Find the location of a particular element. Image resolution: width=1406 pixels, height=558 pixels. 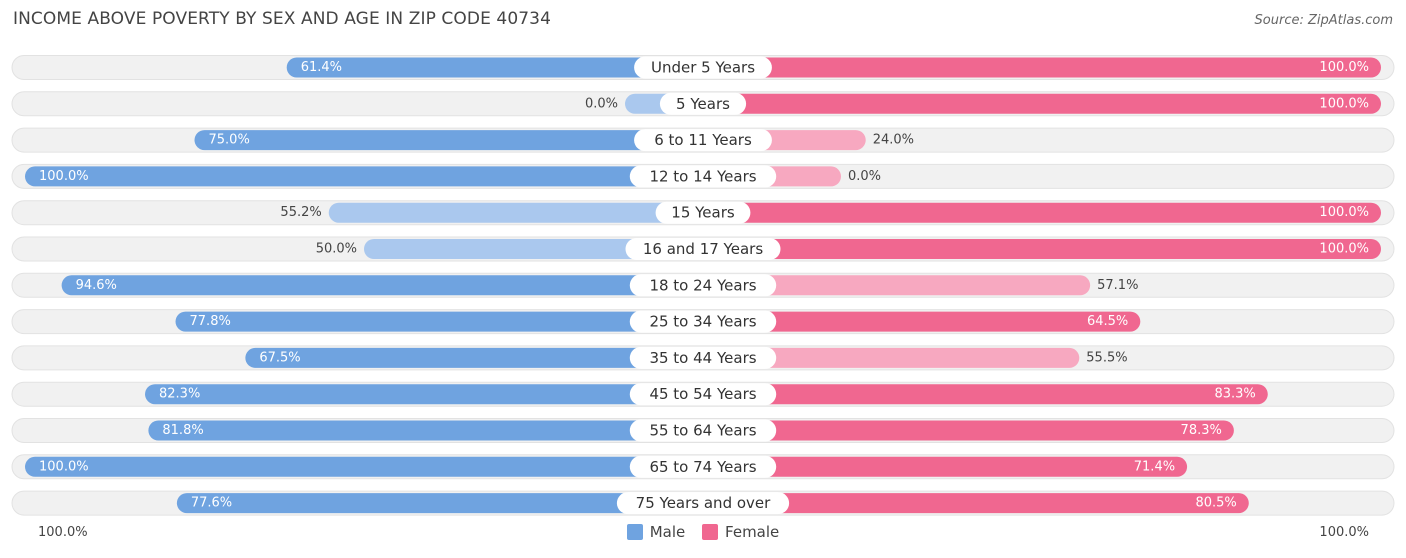

value-label-female: 83.3% is located at coordinates (1234, 394).